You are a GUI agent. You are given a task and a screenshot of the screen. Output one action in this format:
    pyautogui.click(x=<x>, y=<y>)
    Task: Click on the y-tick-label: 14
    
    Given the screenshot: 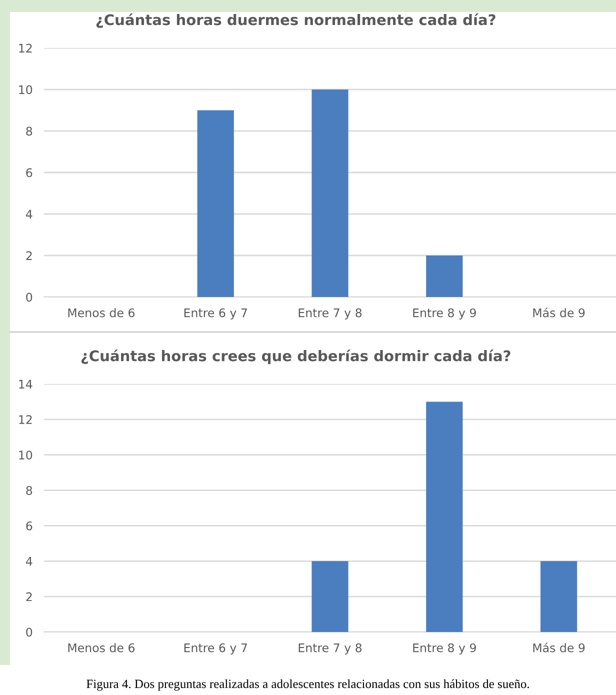 What is the action you would take?
    pyautogui.click(x=25, y=384)
    